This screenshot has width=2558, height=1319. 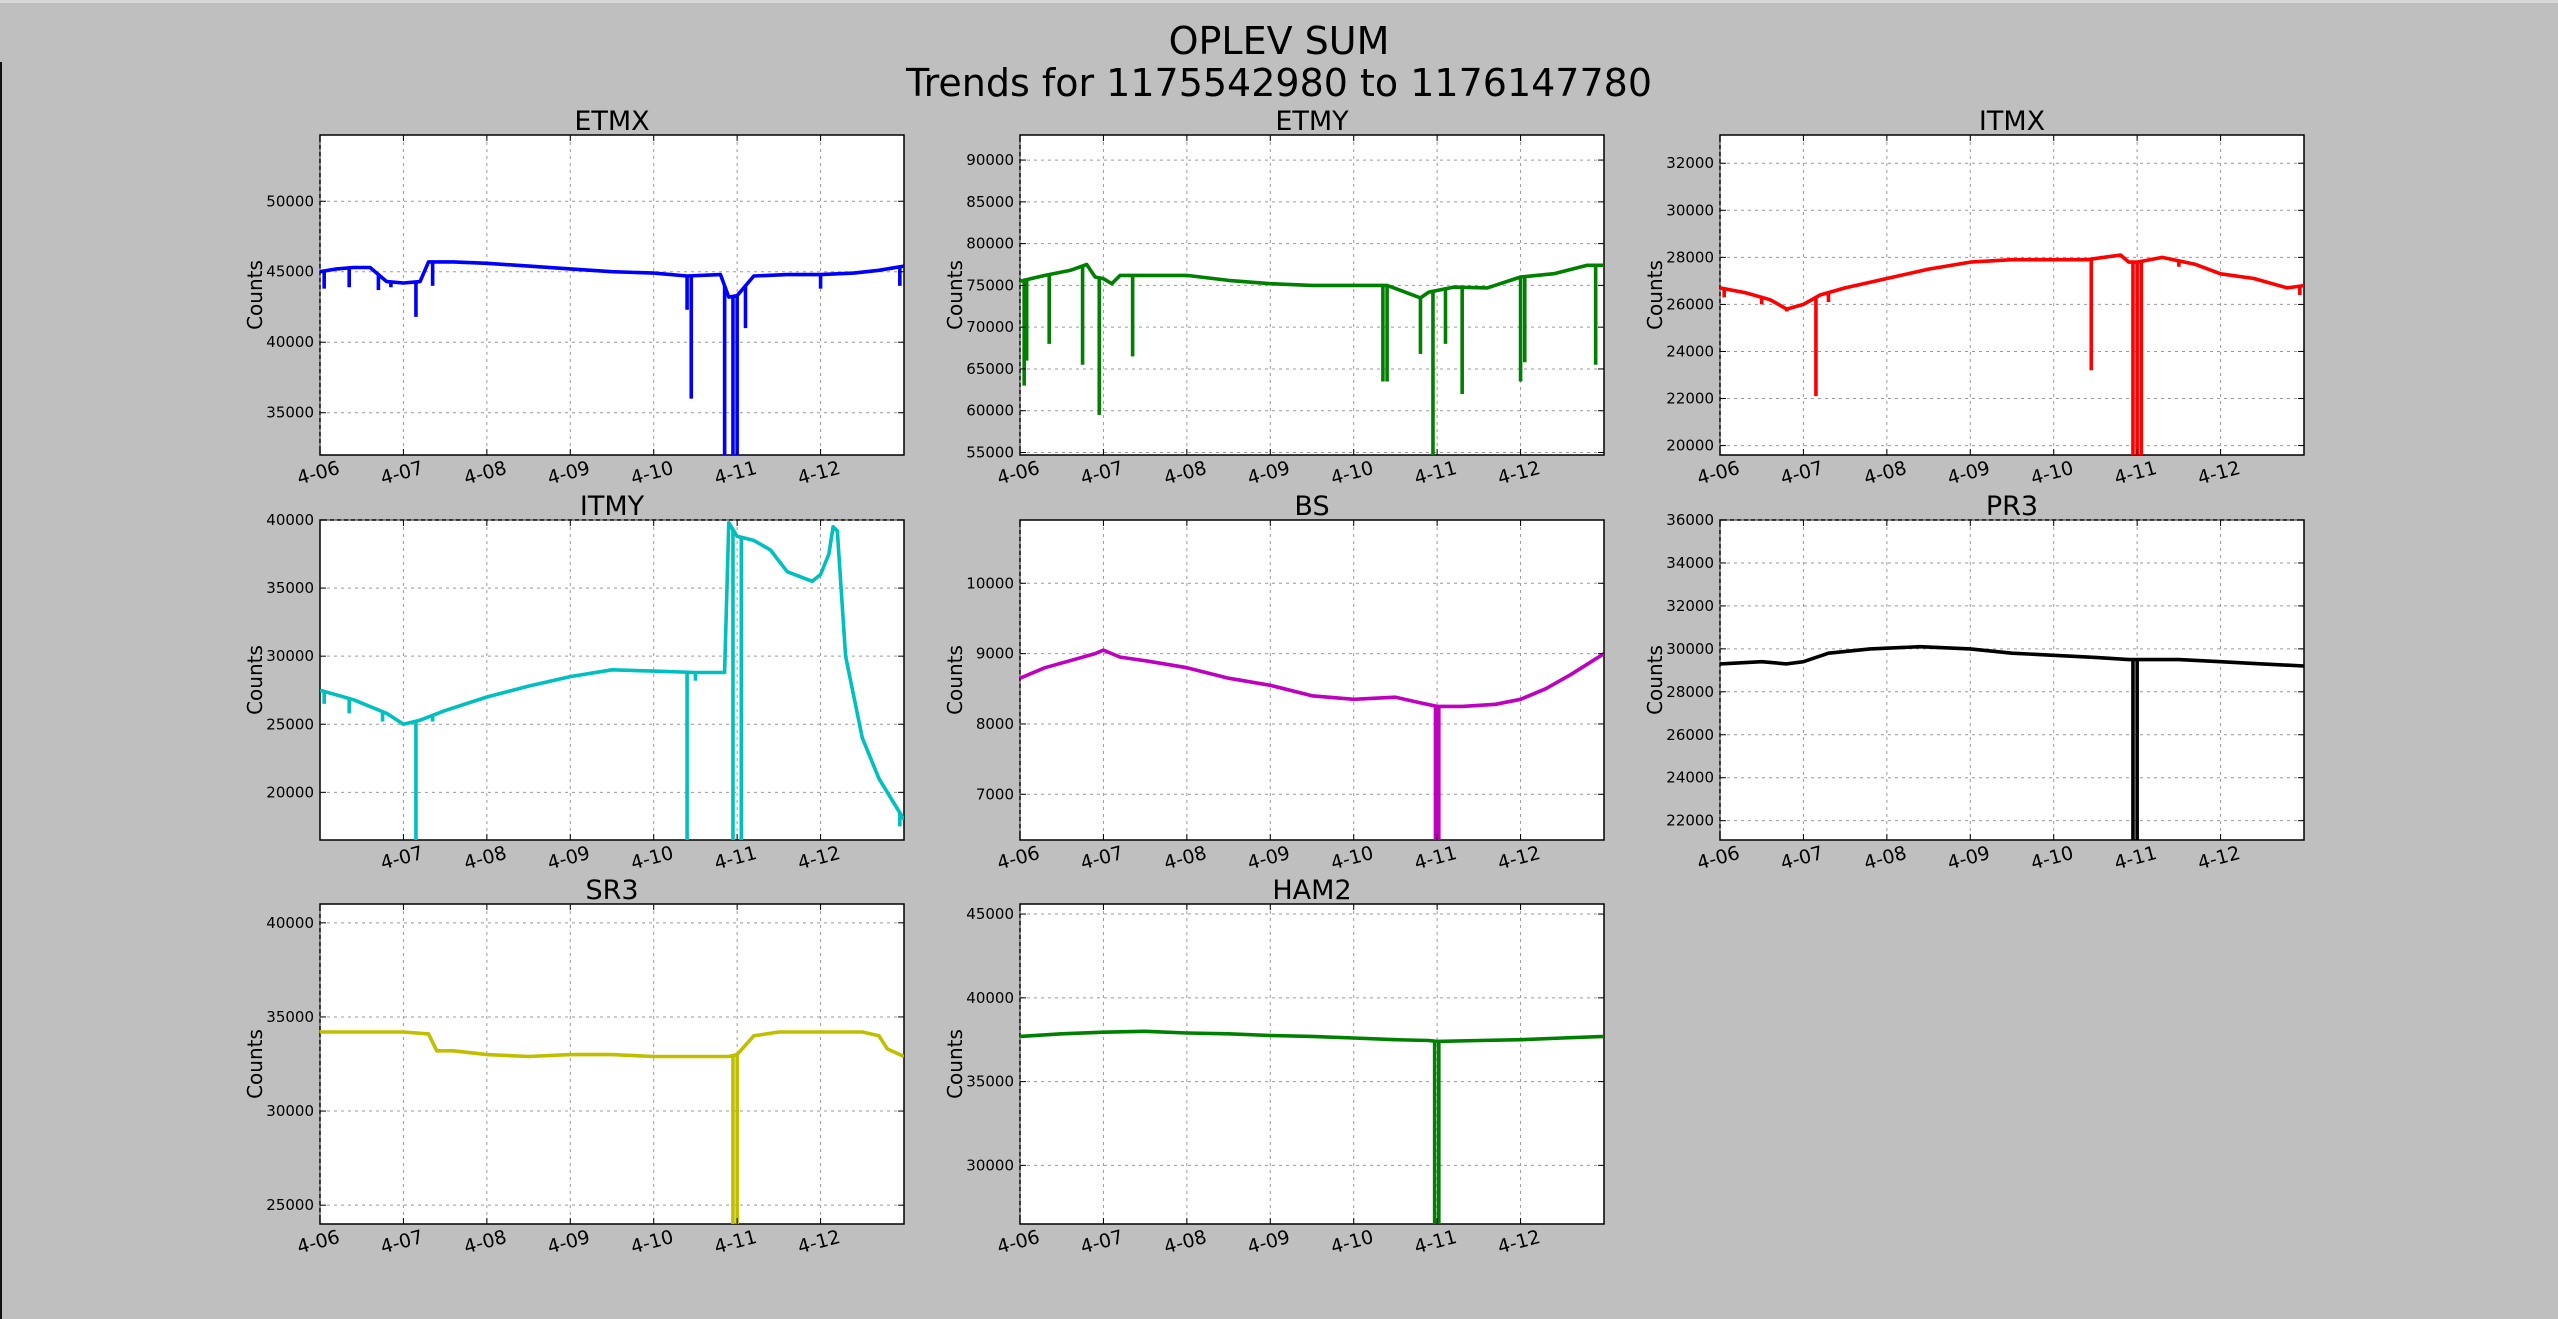 I want to click on itmy-x-tick-label: 4-11, so click(x=735, y=858).